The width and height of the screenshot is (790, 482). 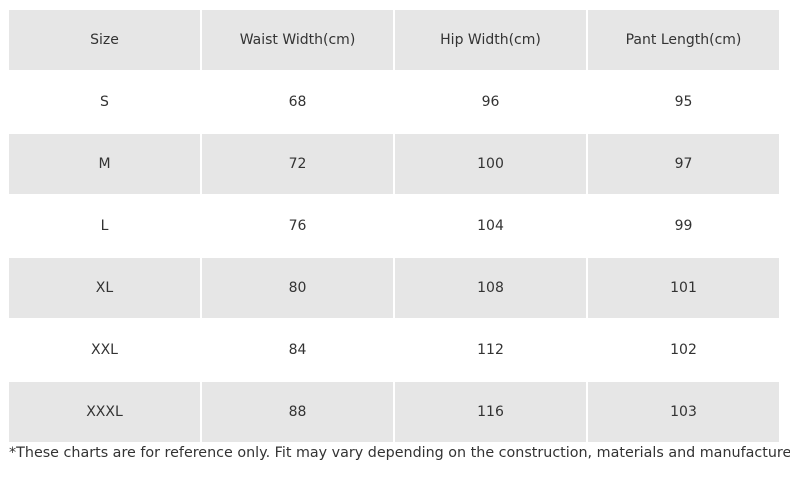 What do you see at coordinates (683, 226) in the screenshot?
I see `table-cell: 99` at bounding box center [683, 226].